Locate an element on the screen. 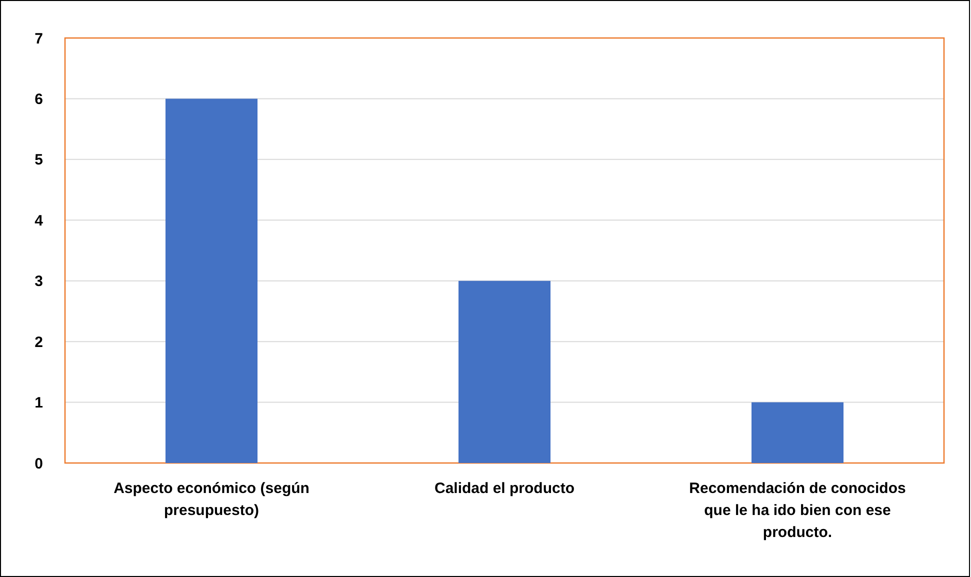  y-tick-label: 5 is located at coordinates (38, 160).